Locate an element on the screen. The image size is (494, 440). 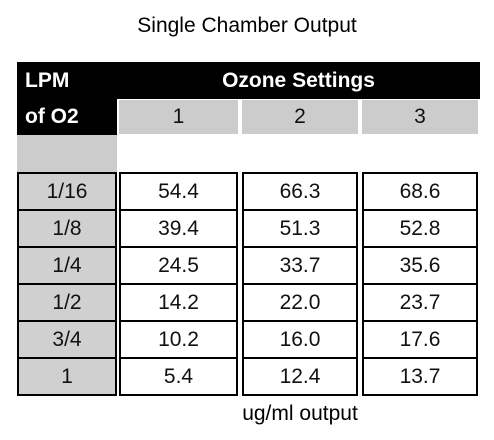
value-cell: 10.2 is located at coordinates (178, 339).